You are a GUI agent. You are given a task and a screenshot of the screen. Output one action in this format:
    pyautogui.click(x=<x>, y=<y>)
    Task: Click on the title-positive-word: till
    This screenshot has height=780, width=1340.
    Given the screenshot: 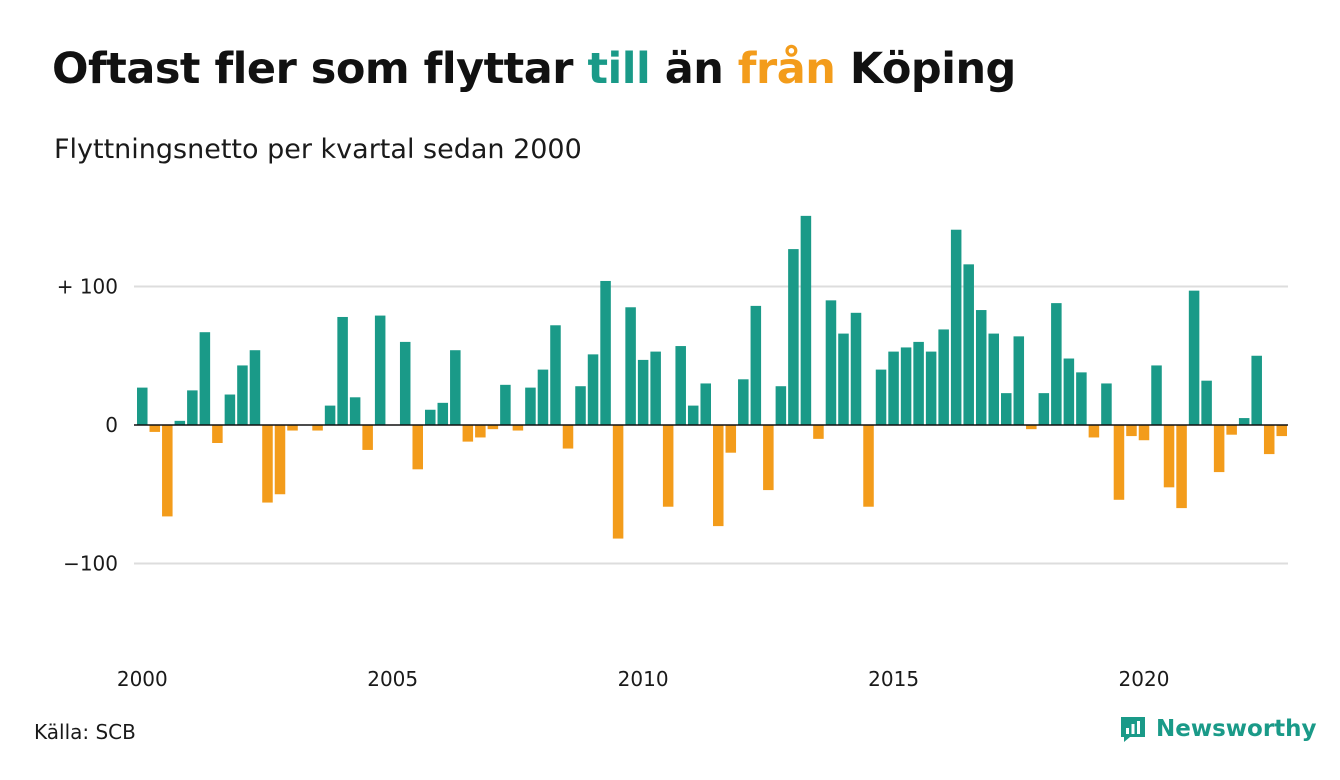 What is the action you would take?
    pyautogui.click(x=619, y=69)
    